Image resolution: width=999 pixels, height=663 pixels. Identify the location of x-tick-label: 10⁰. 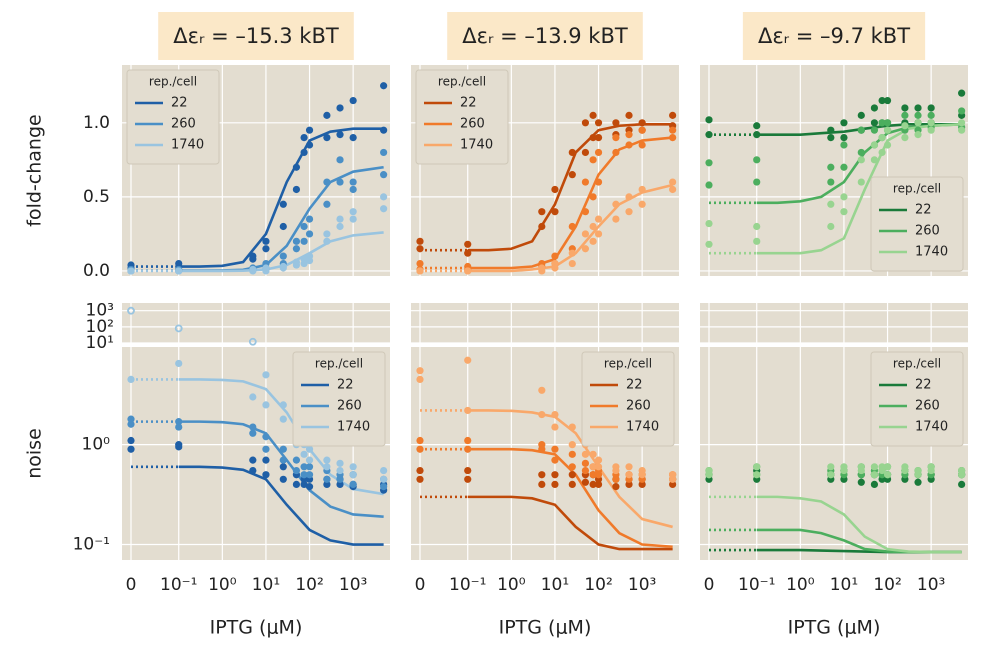
(222, 585).